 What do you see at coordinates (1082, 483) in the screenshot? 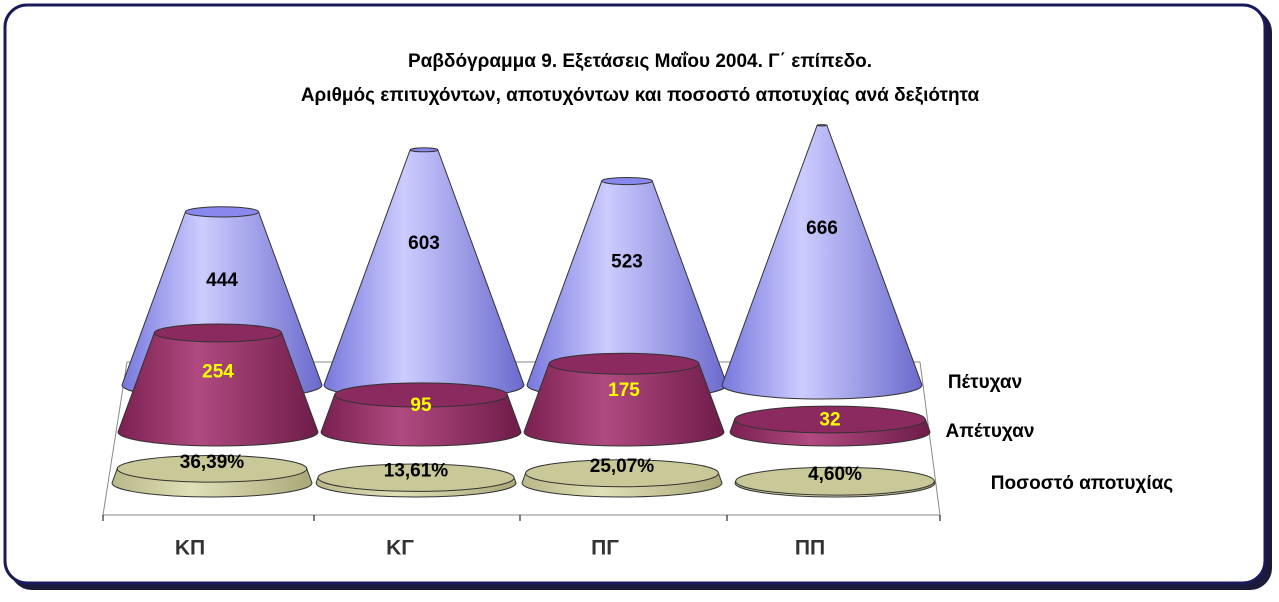
I see `series-label: Ποσοστό αποτυχίας` at bounding box center [1082, 483].